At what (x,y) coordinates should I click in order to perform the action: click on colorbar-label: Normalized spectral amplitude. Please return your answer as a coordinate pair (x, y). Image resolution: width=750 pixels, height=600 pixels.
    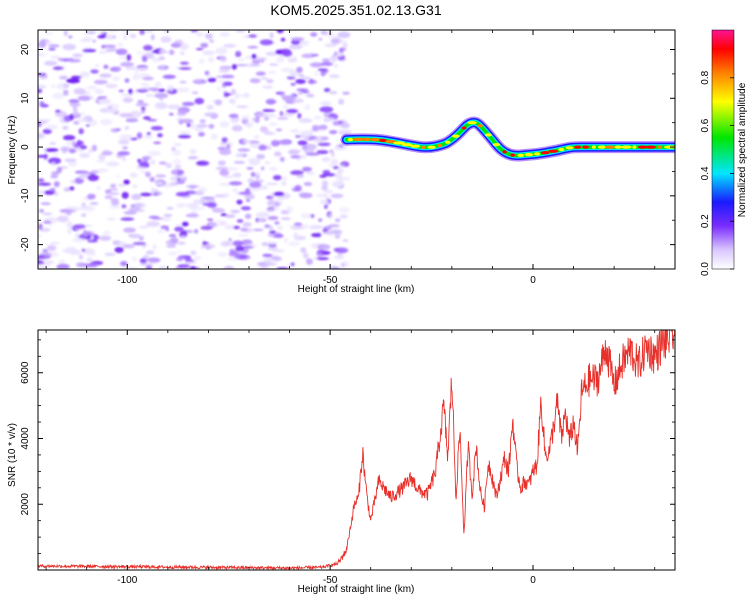
    Looking at the image, I should click on (742, 149).